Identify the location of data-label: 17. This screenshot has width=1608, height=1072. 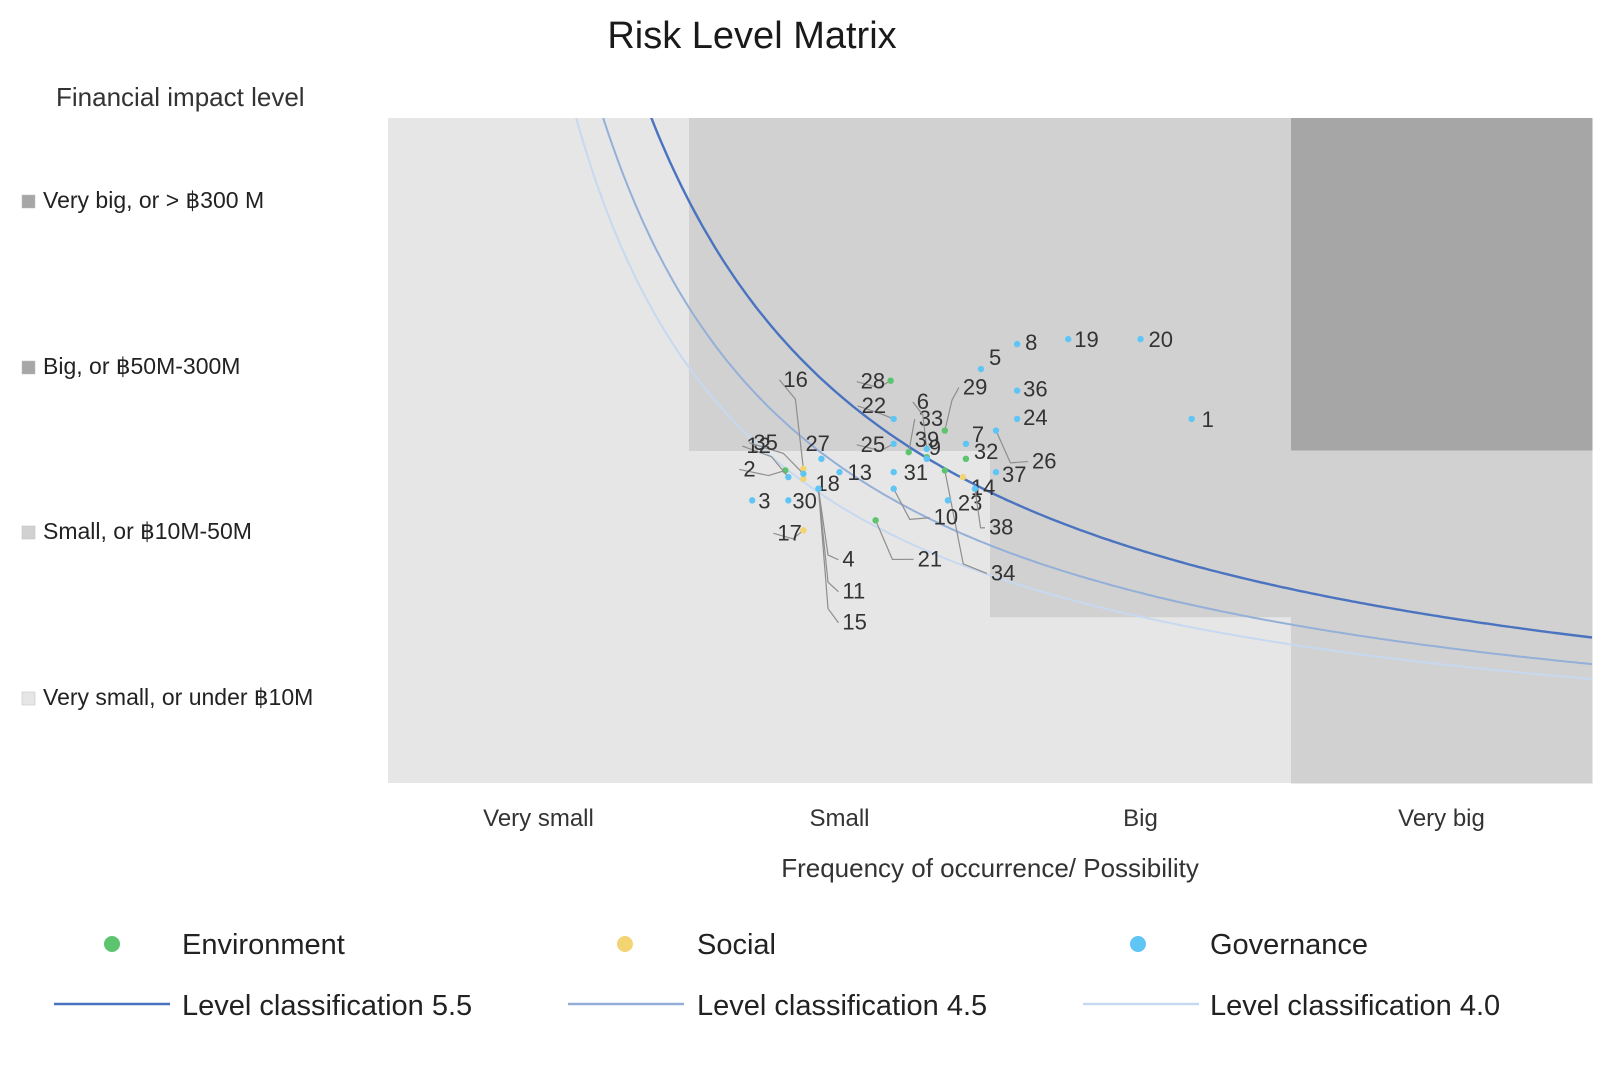
(789, 532).